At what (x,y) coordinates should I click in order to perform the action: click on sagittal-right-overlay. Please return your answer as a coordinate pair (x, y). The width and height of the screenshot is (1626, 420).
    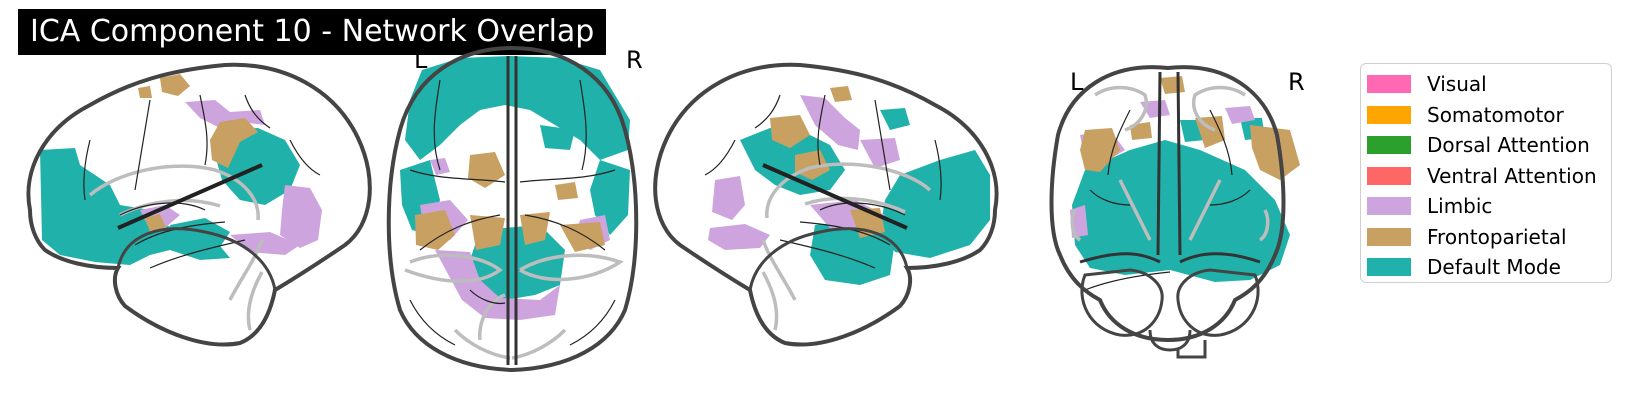
    Looking at the image, I should click on (849, 185).